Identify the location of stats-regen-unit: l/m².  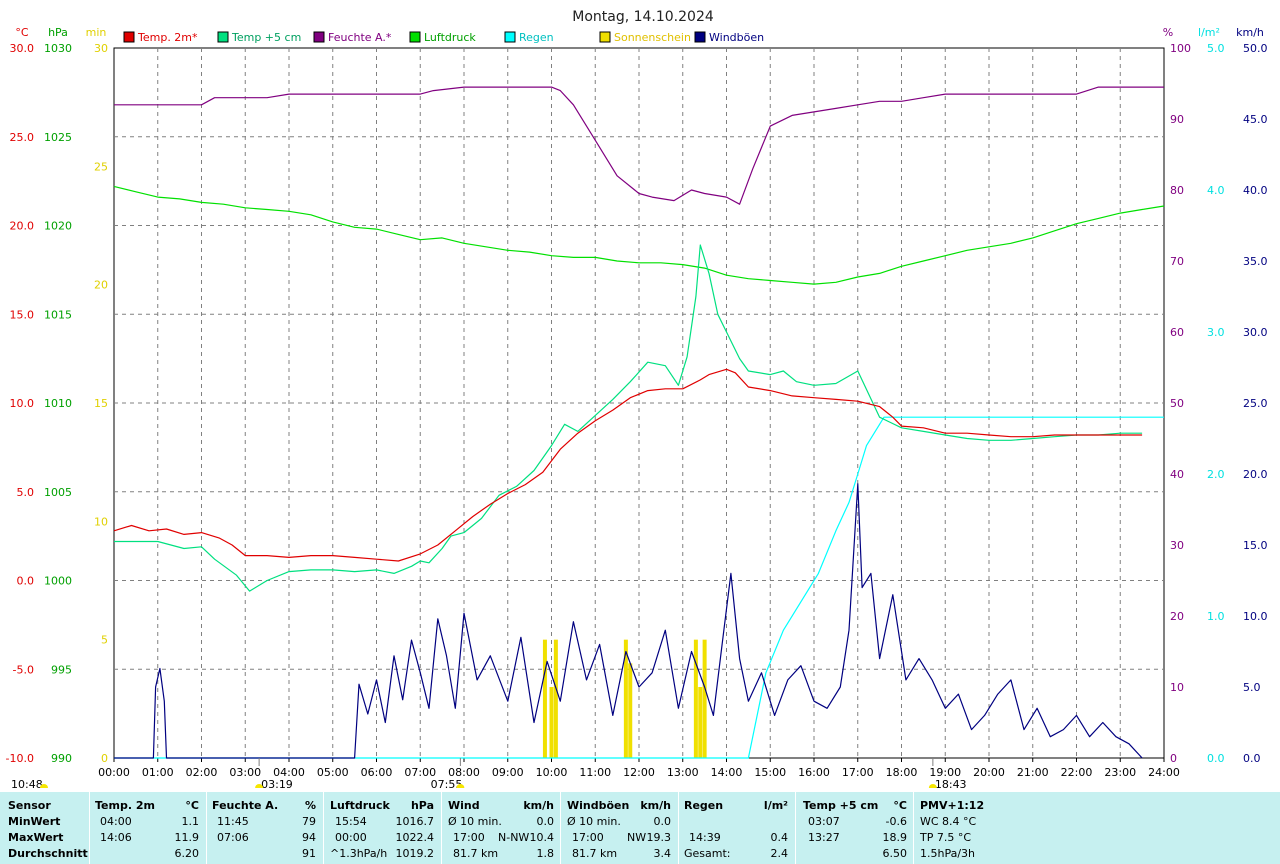
(775, 805).